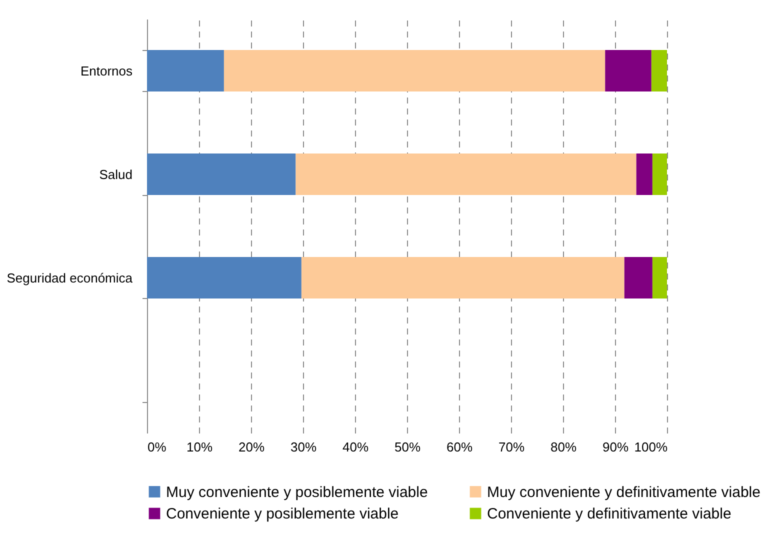 This screenshot has height=539, width=779. What do you see at coordinates (106, 70) in the screenshot?
I see `y-tick-label: Entornos` at bounding box center [106, 70].